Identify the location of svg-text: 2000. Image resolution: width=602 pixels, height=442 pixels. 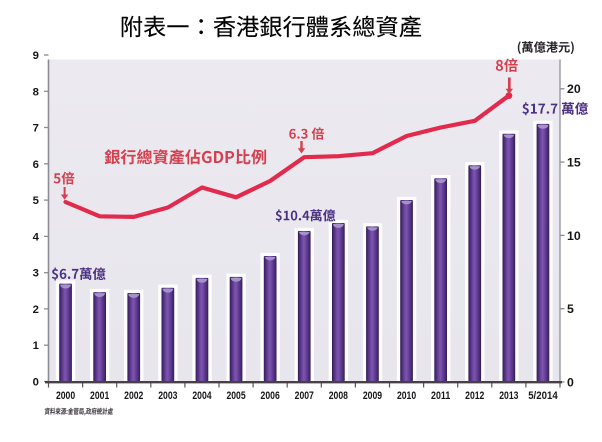
(65, 396).